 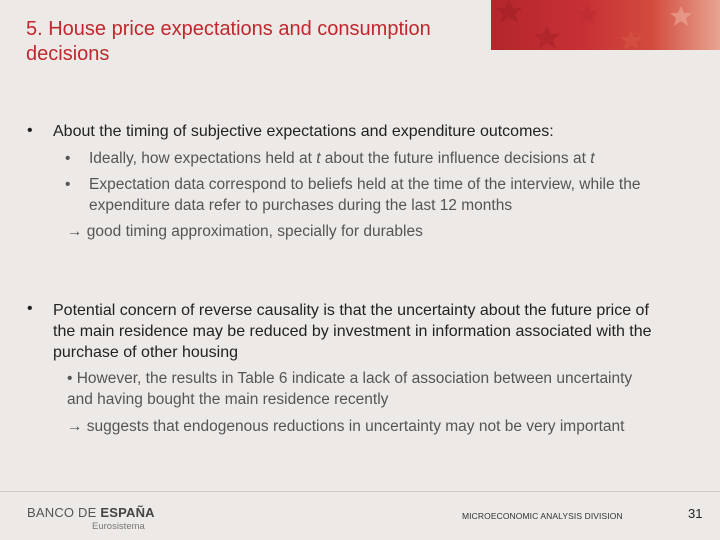 I want to click on page-number: 31, so click(x=695, y=513).